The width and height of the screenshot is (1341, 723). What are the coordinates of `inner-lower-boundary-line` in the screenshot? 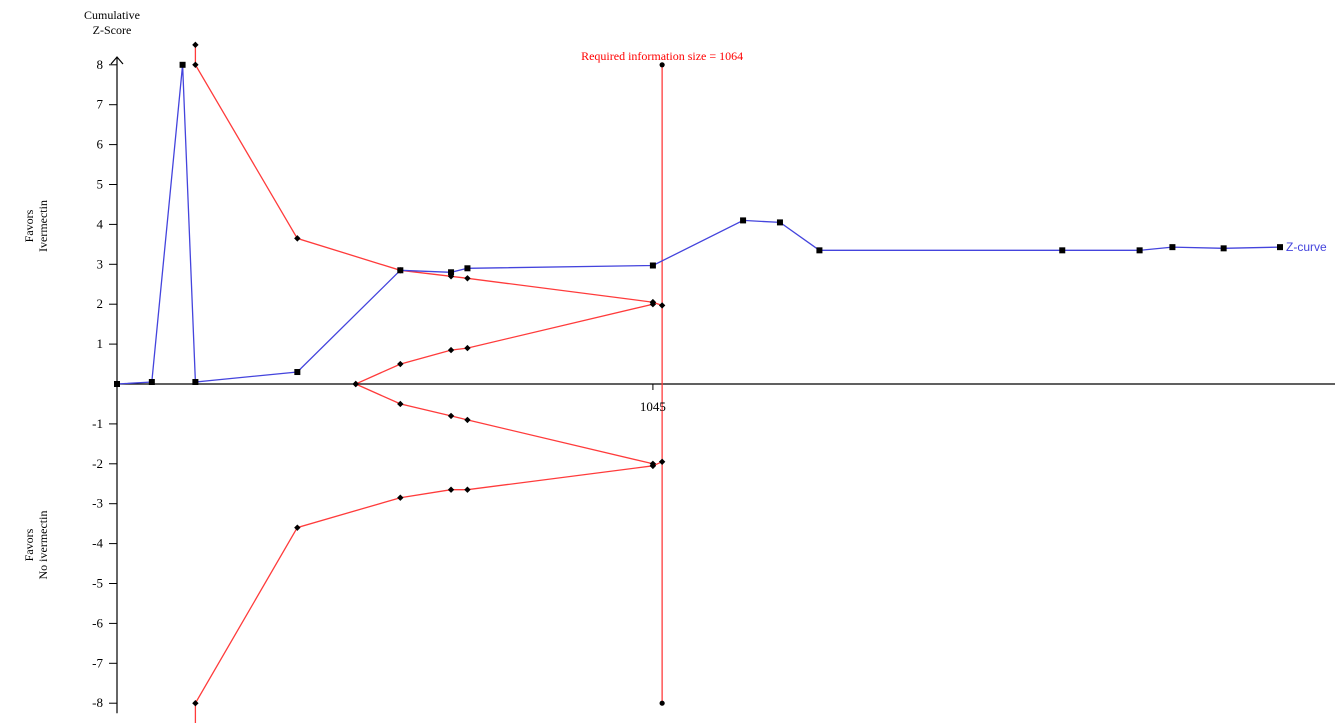 It's located at (509, 425).